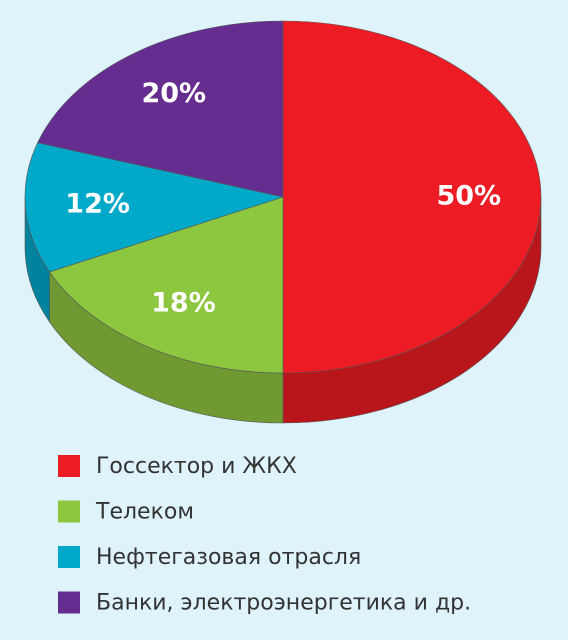 This screenshot has height=640, width=568. Describe the element at coordinates (468, 196) in the screenshot. I see `value-label: 50%` at that location.